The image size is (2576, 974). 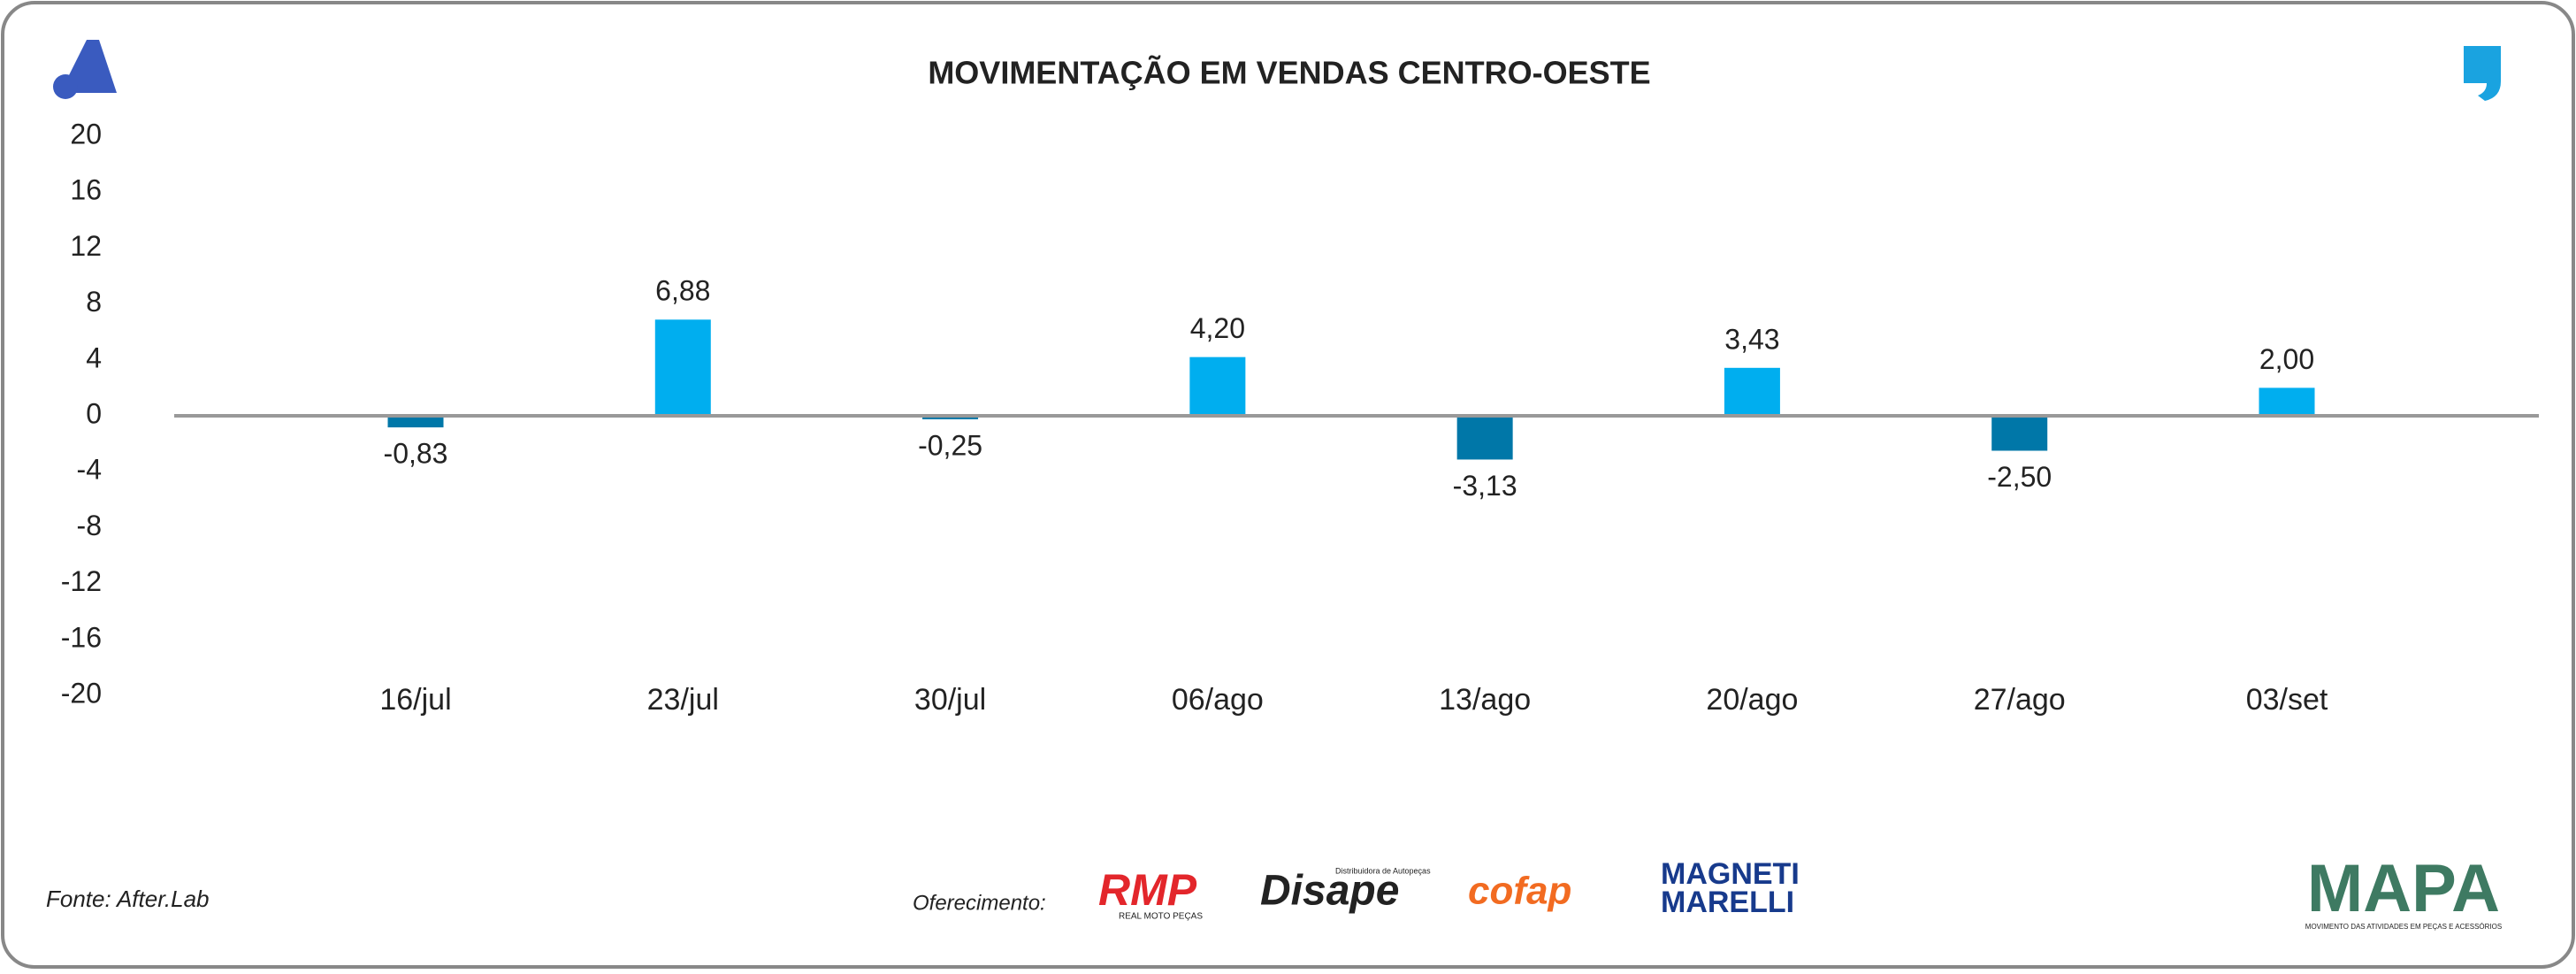 I want to click on sponsor-logo: MARELLI, so click(x=1727, y=902).